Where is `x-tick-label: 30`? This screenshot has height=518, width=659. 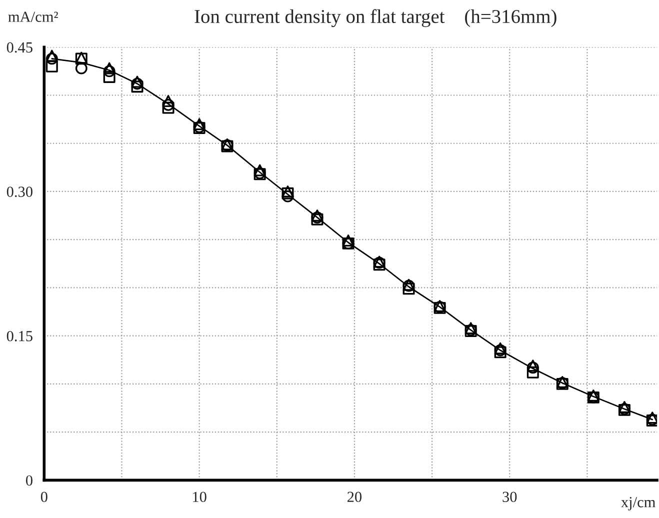 x-tick-label: 30 is located at coordinates (509, 497).